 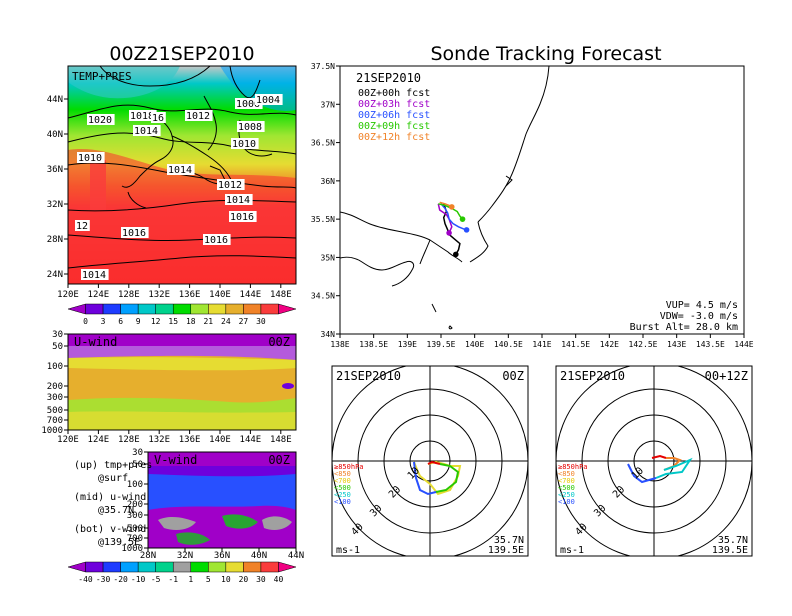 What do you see at coordinates (181, 54) in the screenshot?
I see `left-title: 00Z21SEP2010` at bounding box center [181, 54].